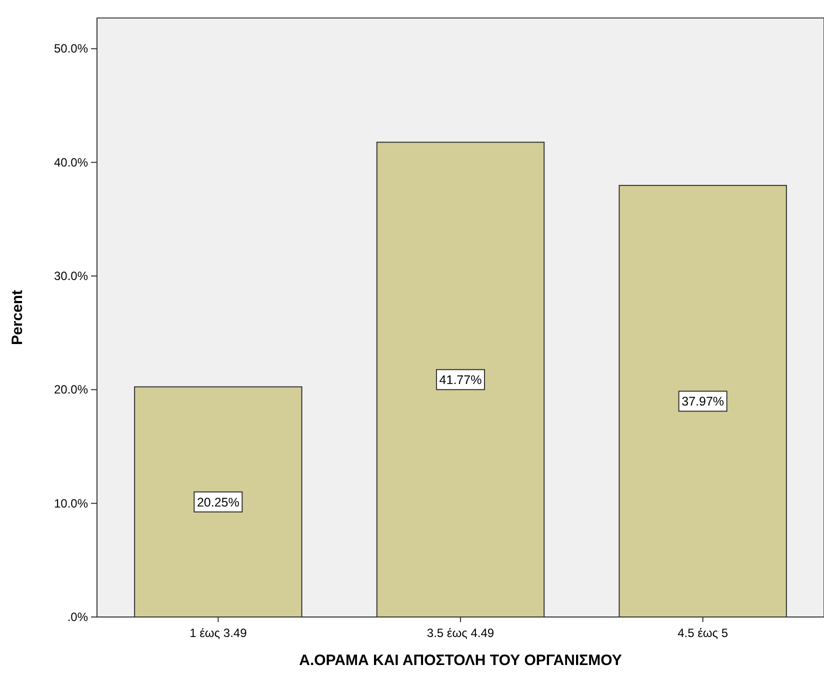 This screenshot has height=677, width=824. I want to click on x-axis-title: Α.ΟΡΑΜΑ ΚΑΙ ΑΠΟΣΤΟΛΗ ΤΟΥ ΟΡΓΑΝΙΣΜΟΥ, so click(460, 660).